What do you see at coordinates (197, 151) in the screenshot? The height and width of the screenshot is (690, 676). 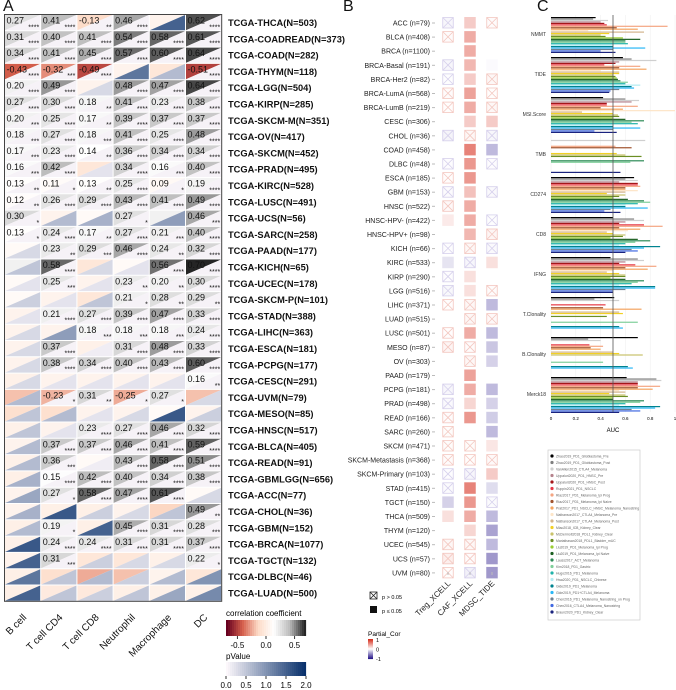 I see `correlation-label: 0.34` at bounding box center [197, 151].